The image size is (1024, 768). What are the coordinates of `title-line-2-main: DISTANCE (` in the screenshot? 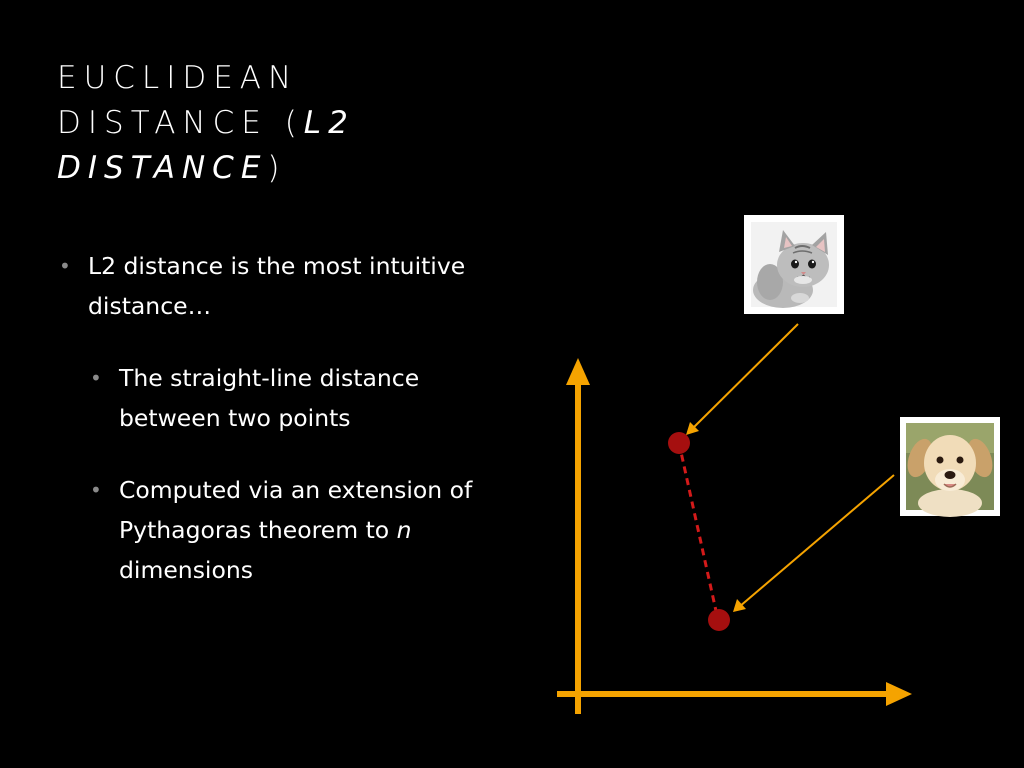 It's located at (180, 123).